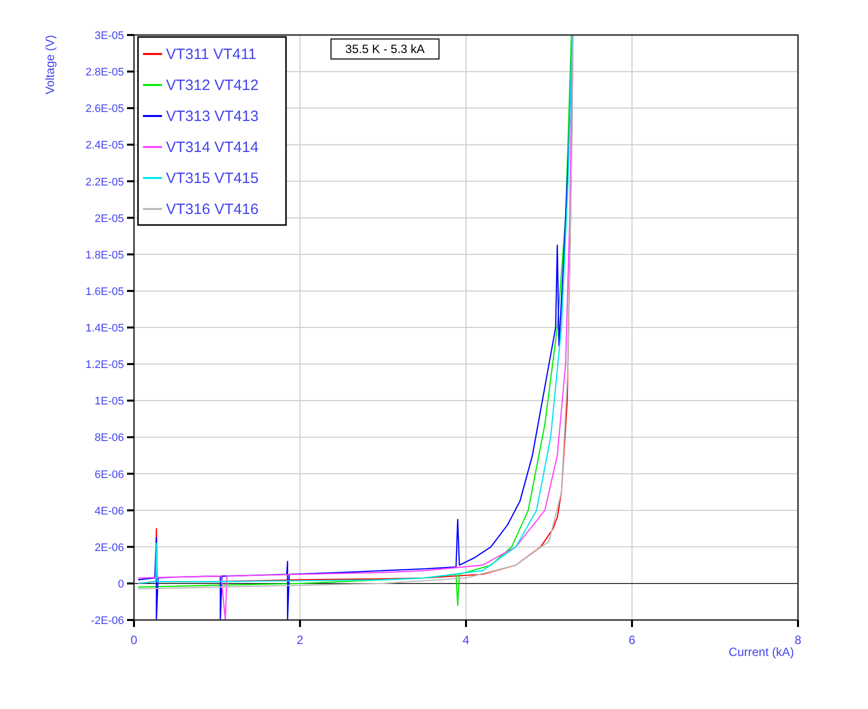  Describe the element at coordinates (104, 146) in the screenshot. I see `y-tick-label: 2.4E-05` at that location.